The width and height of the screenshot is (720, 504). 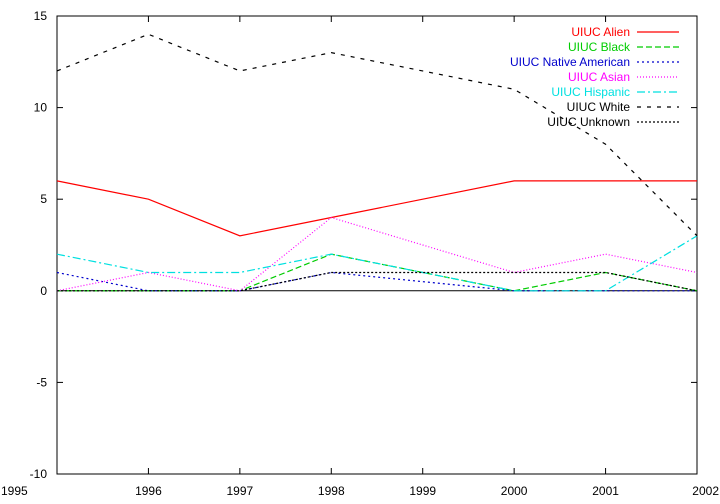 I want to click on series-line-uiuc-asian, so click(x=377, y=254).